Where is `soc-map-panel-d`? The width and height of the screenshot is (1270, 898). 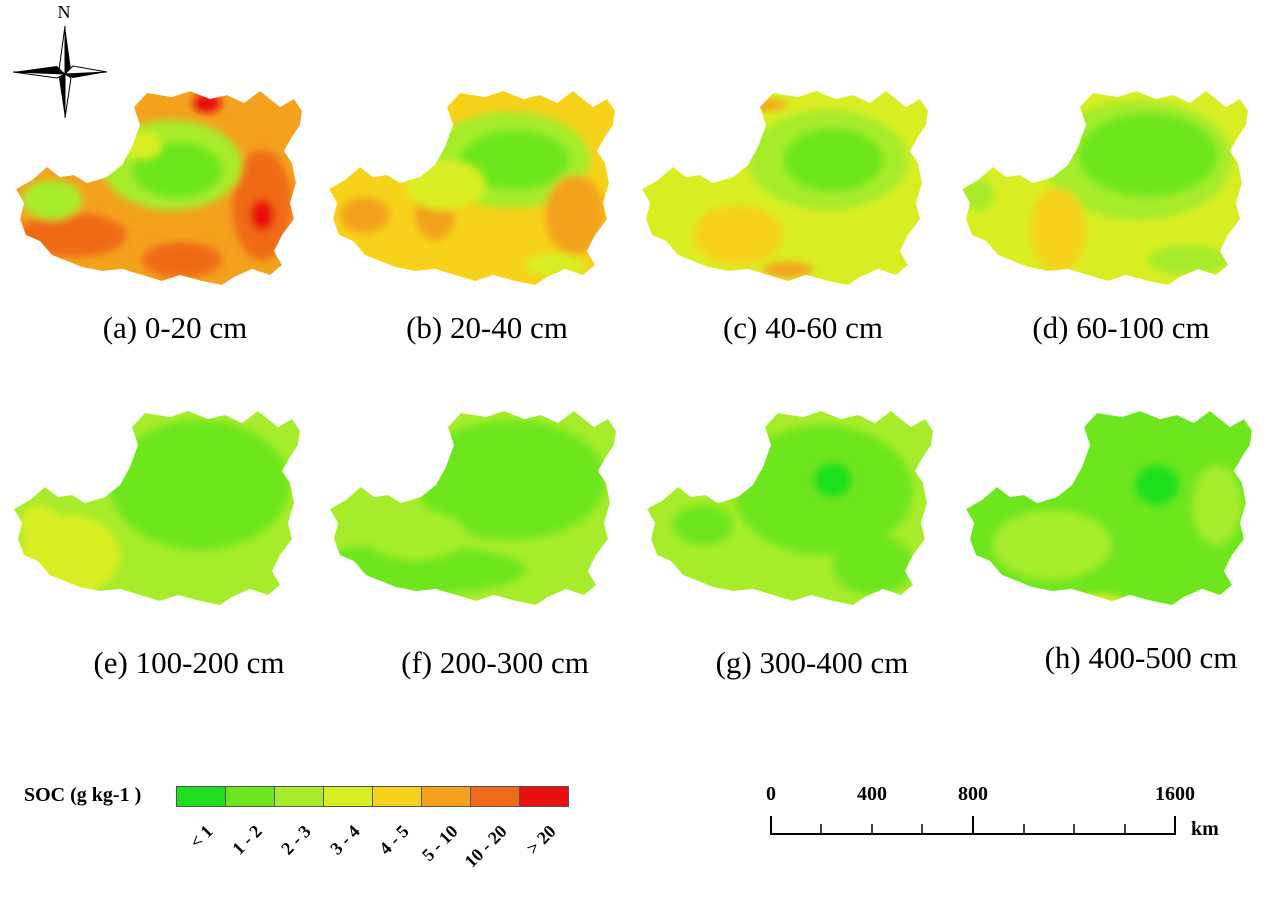 soc-map-panel-d is located at coordinates (1105, 188).